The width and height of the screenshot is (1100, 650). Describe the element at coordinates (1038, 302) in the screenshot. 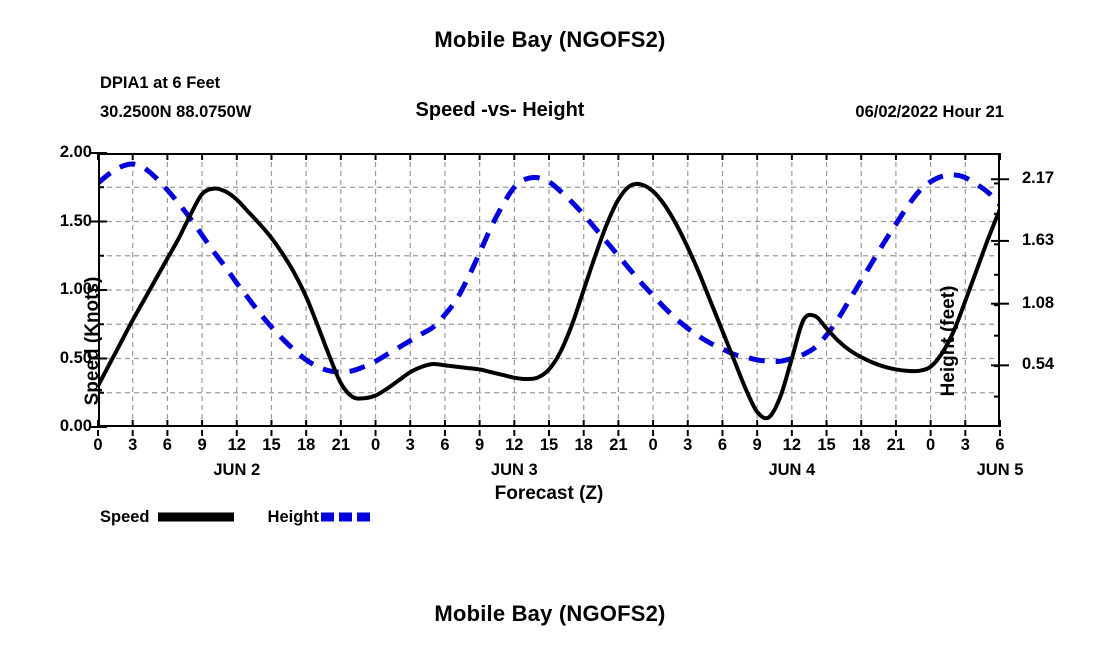

I see `y-axis-right-tick-label: 1.08` at that location.